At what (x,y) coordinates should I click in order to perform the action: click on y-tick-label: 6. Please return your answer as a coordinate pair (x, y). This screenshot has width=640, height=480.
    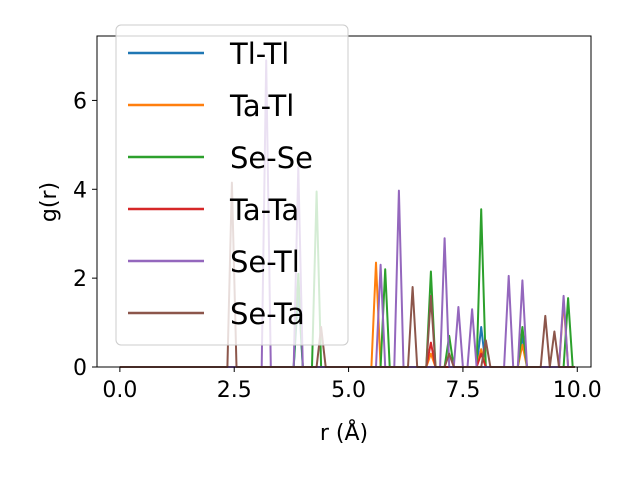
    Looking at the image, I should click on (80, 101).